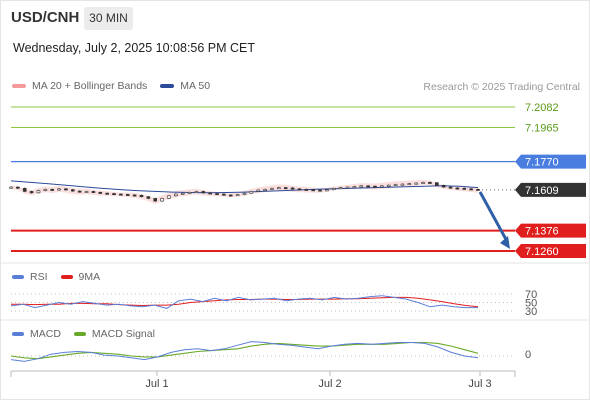 The image size is (590, 400). Describe the element at coordinates (295, 18) in the screenshot. I see `chart-header: USD/CNH 30 MIN` at that location.